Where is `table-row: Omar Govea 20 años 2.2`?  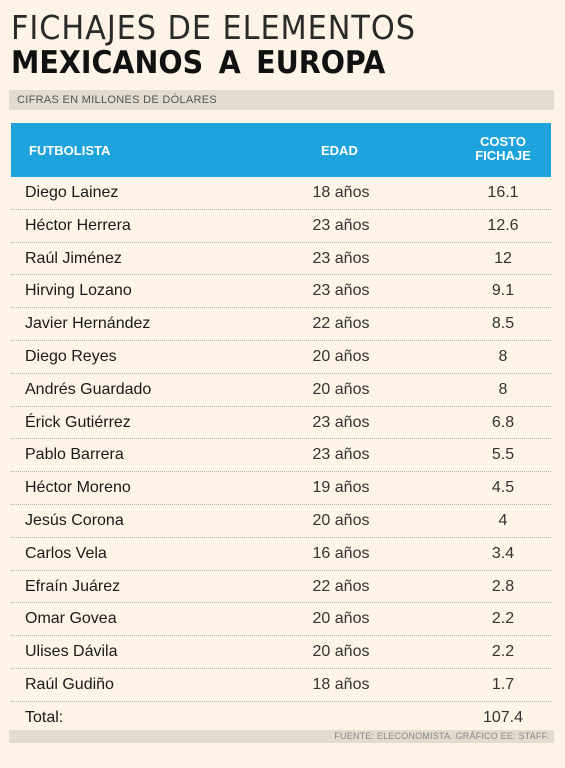
table-row: Omar Govea 20 años 2.2 is located at coordinates (281, 620).